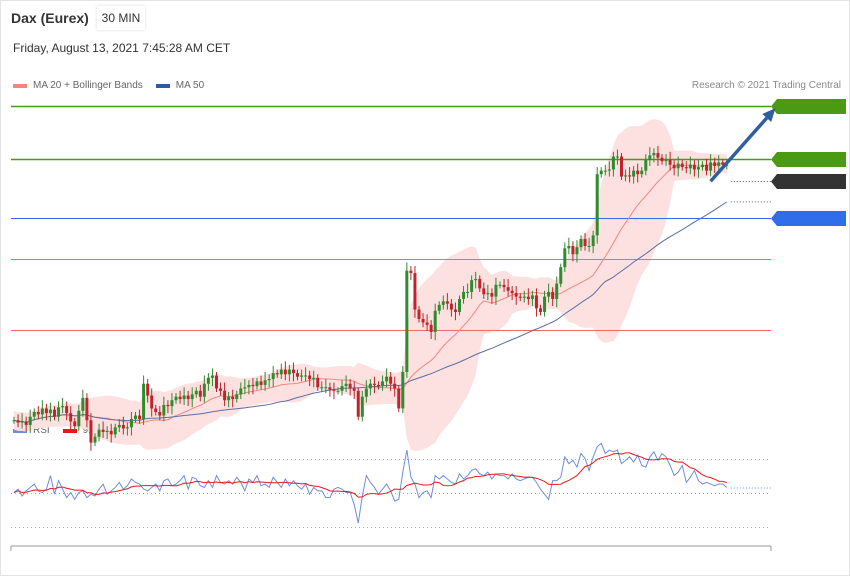 Image resolution: width=850 pixels, height=576 pixels. I want to click on rsi-line, so click(370, 483).